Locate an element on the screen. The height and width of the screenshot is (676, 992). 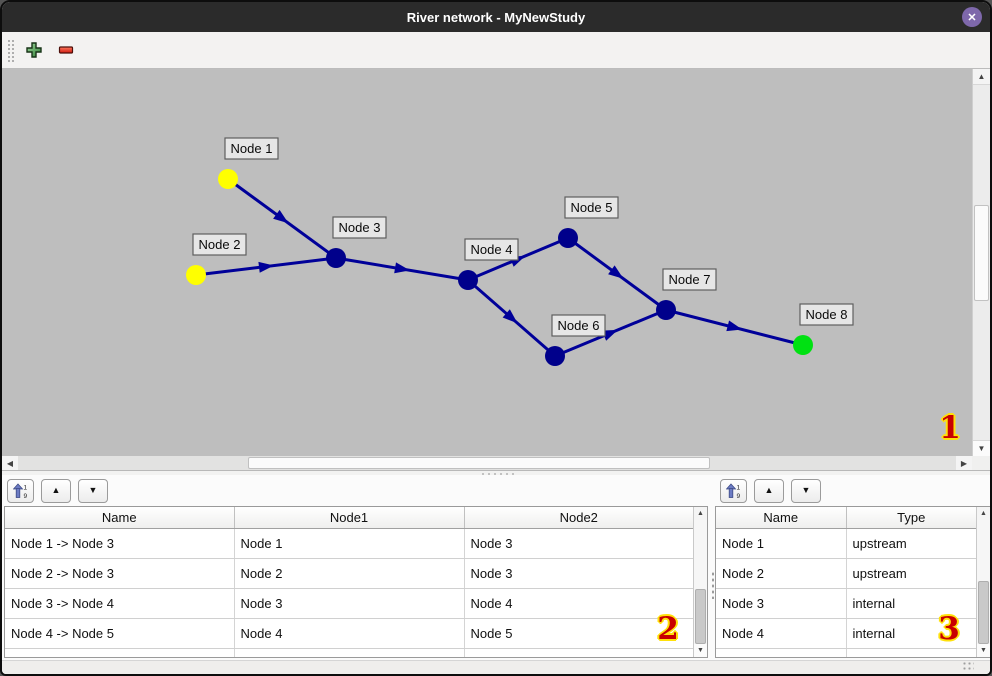
title-bar: River network - MyNewStudy ✕ is located at coordinates (496, 17).